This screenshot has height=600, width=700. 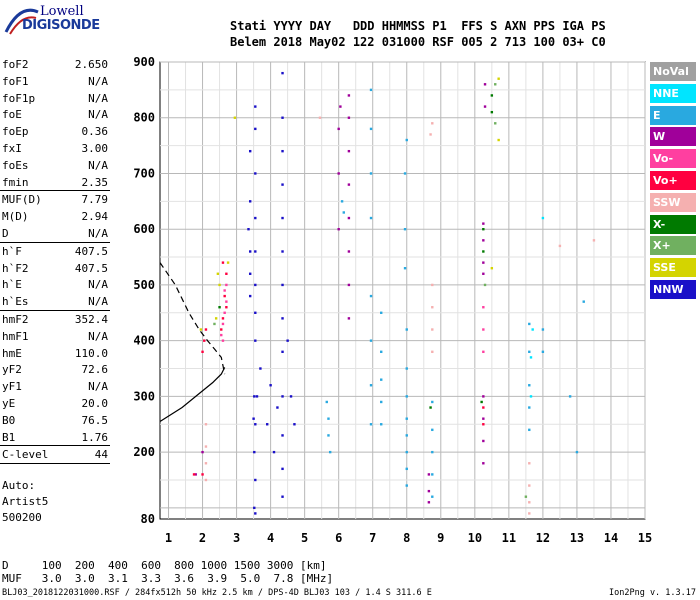 What do you see at coordinates (55, 64) in the screenshot?
I see `param-row: foF2 2.650` at bounding box center [55, 64].